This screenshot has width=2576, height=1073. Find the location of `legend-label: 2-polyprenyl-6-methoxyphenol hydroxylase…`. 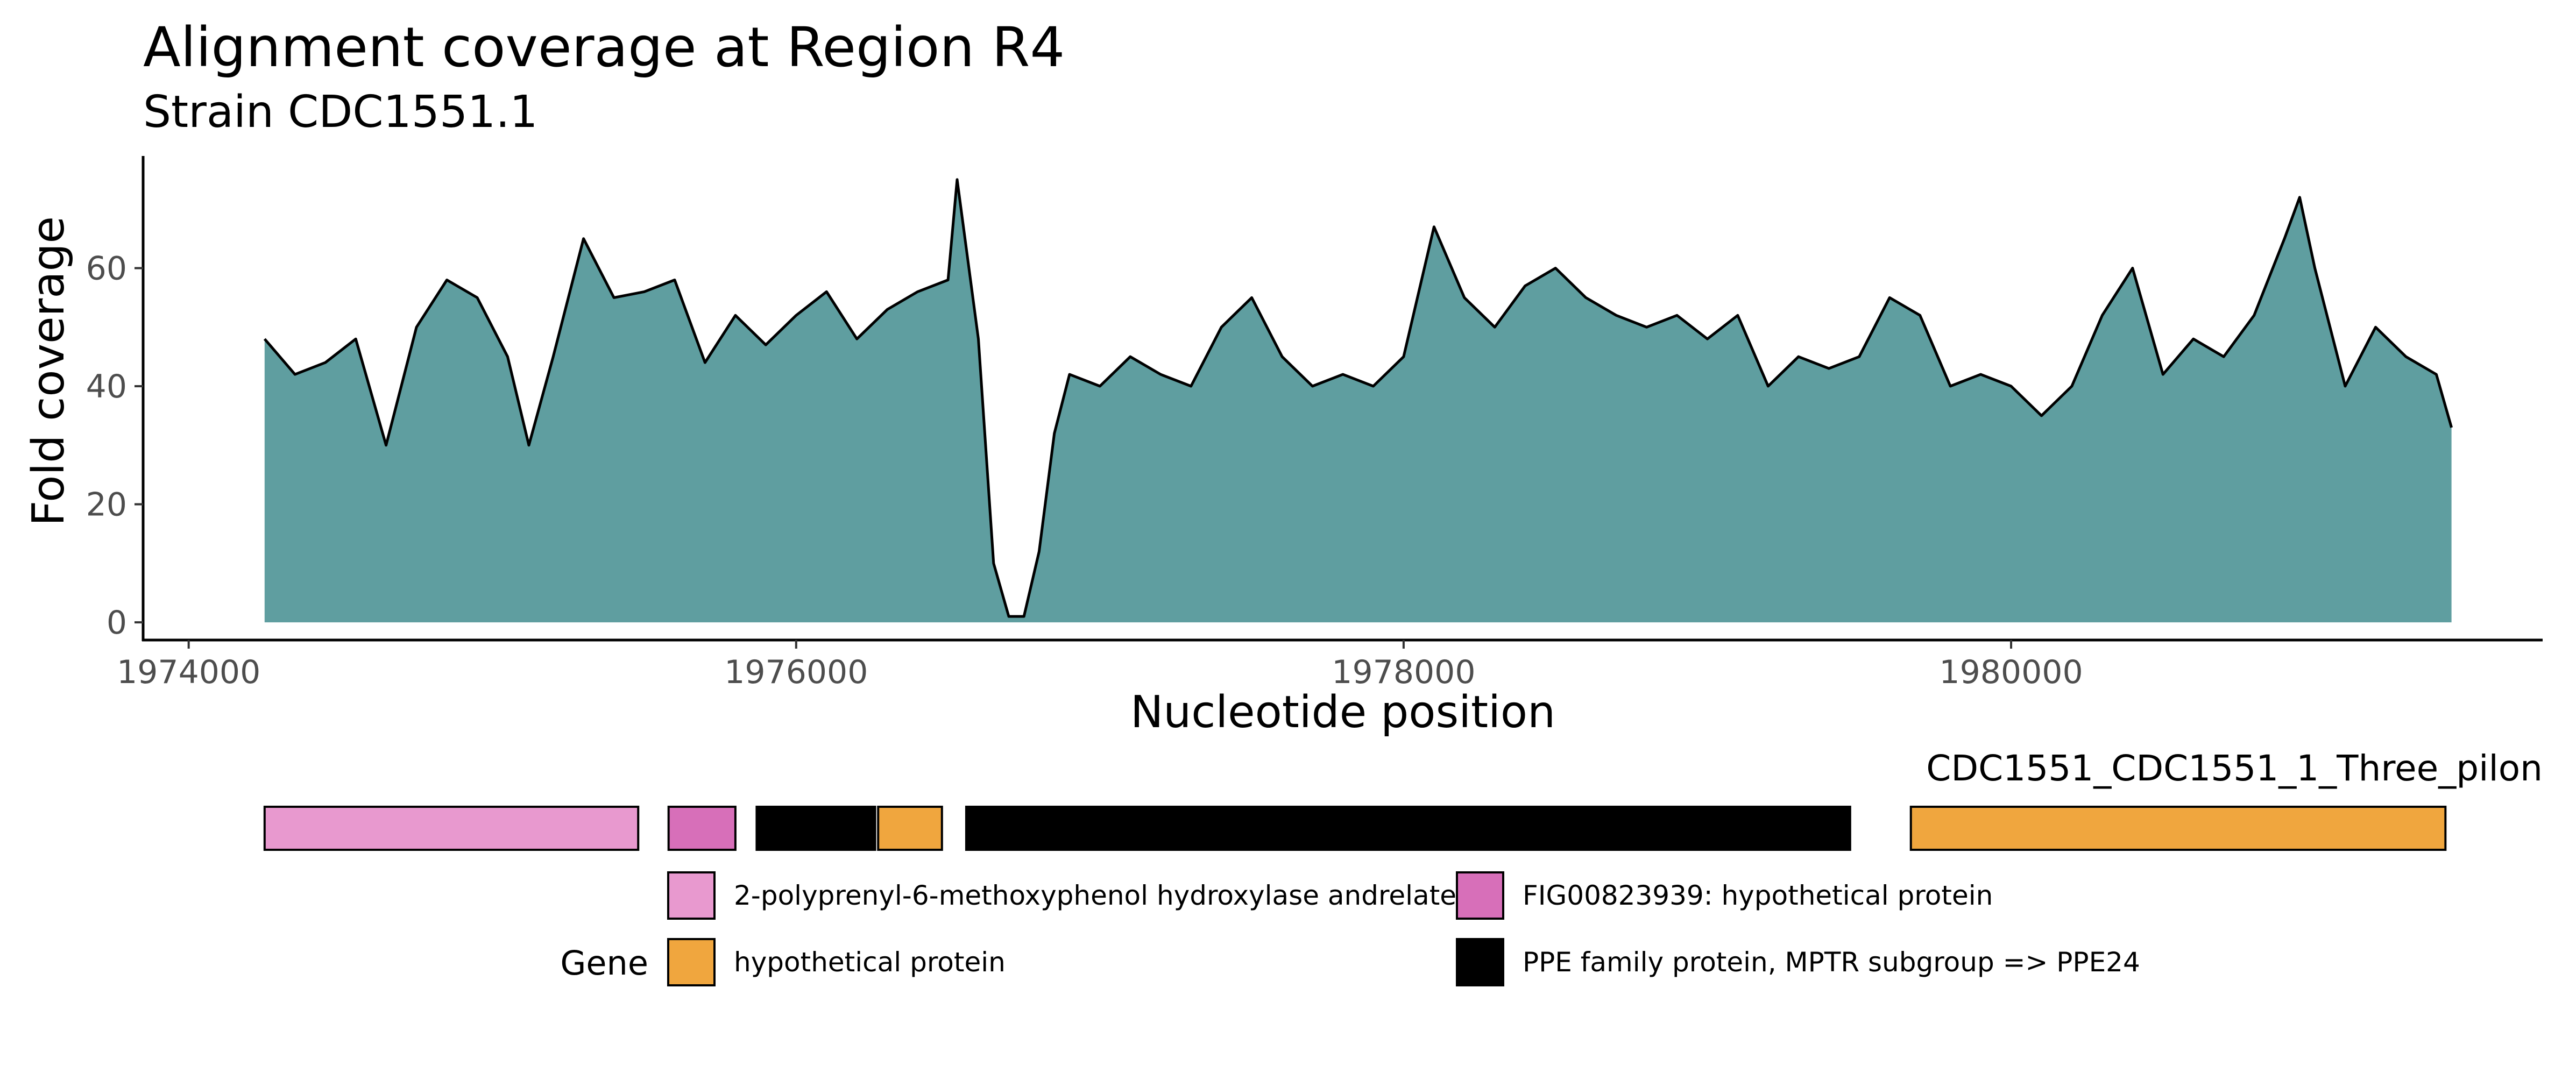

legend-label: 2-polyprenyl-6-methoxyphenol hydroxylase… is located at coordinates (1095, 895).